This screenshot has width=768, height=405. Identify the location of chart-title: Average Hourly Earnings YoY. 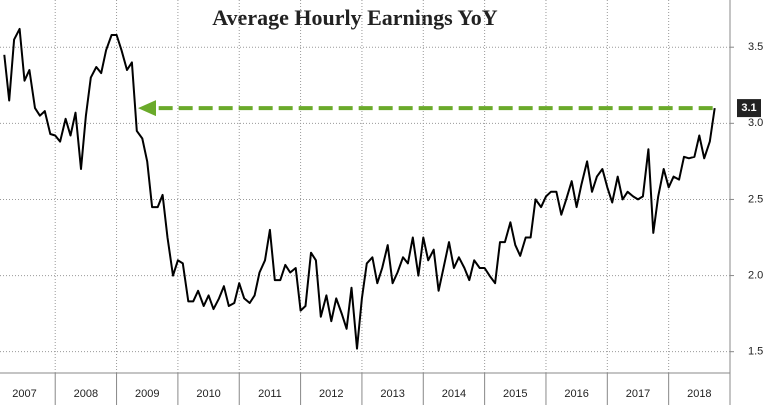
(354, 17).